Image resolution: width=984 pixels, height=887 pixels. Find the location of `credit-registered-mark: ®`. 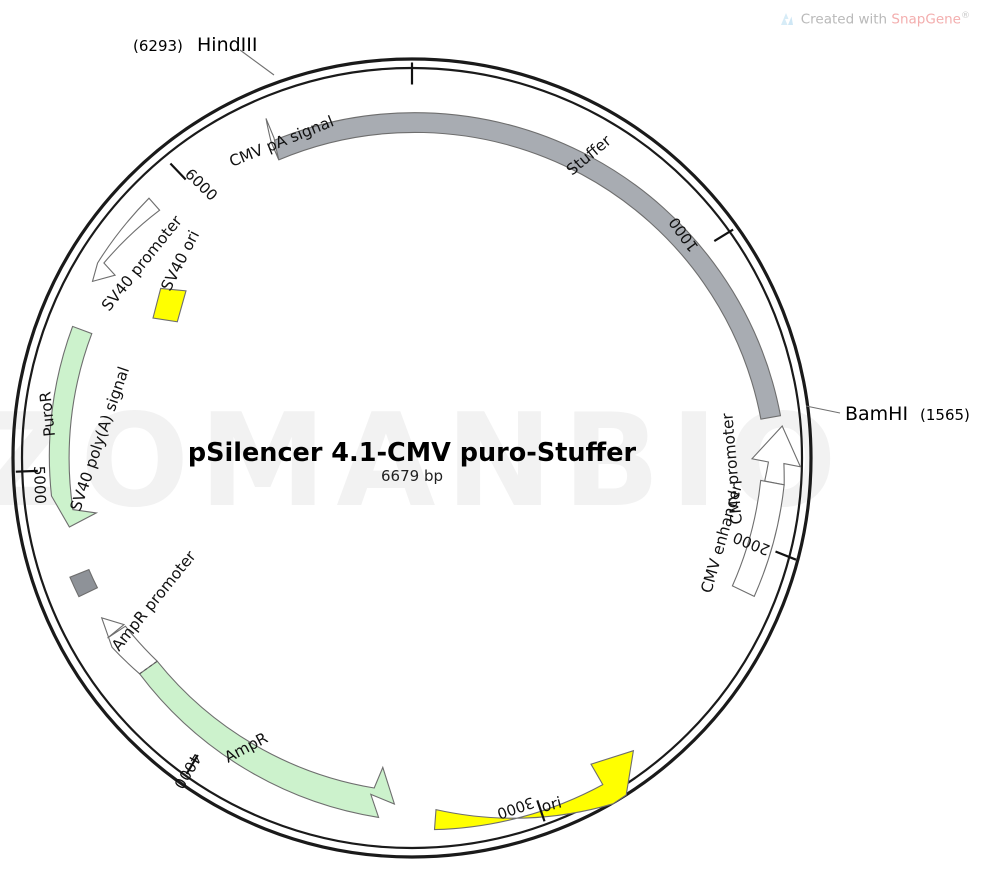

credit-registered-mark: ® is located at coordinates (965, 16).